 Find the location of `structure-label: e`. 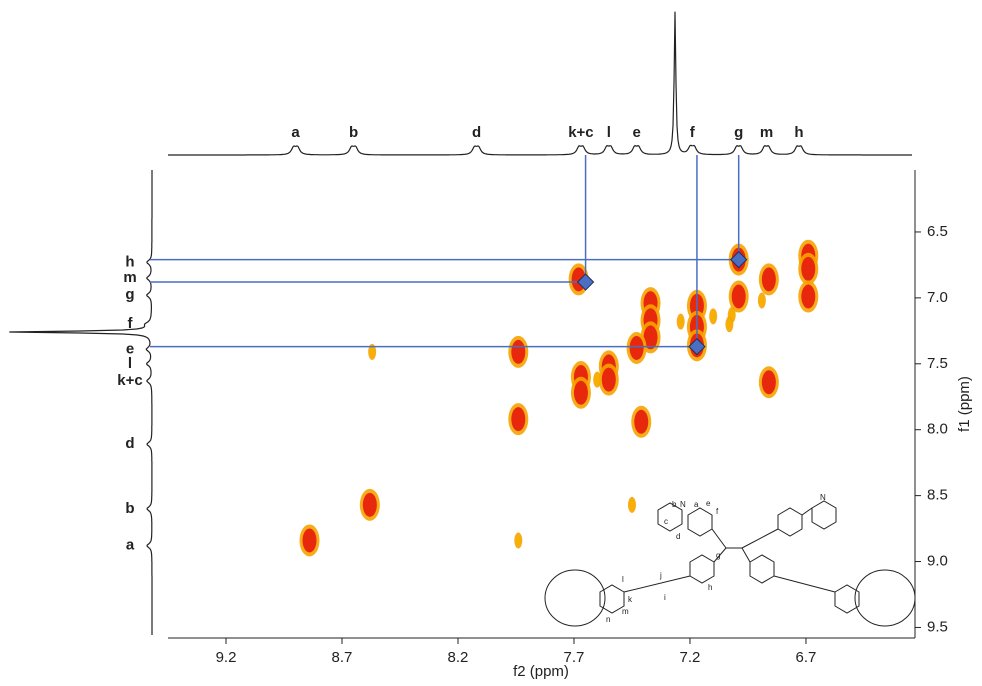

structure-label: e is located at coordinates (708, 503).